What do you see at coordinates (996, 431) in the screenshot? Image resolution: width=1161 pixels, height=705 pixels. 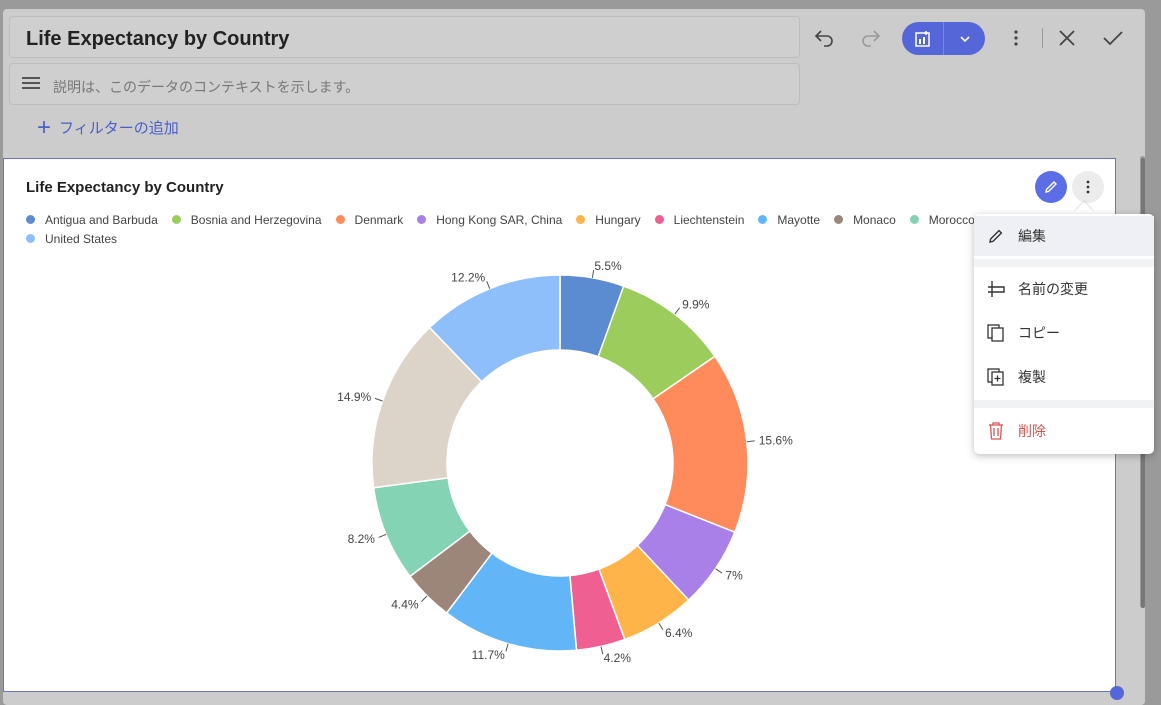 I see `trash-icon` at bounding box center [996, 431].